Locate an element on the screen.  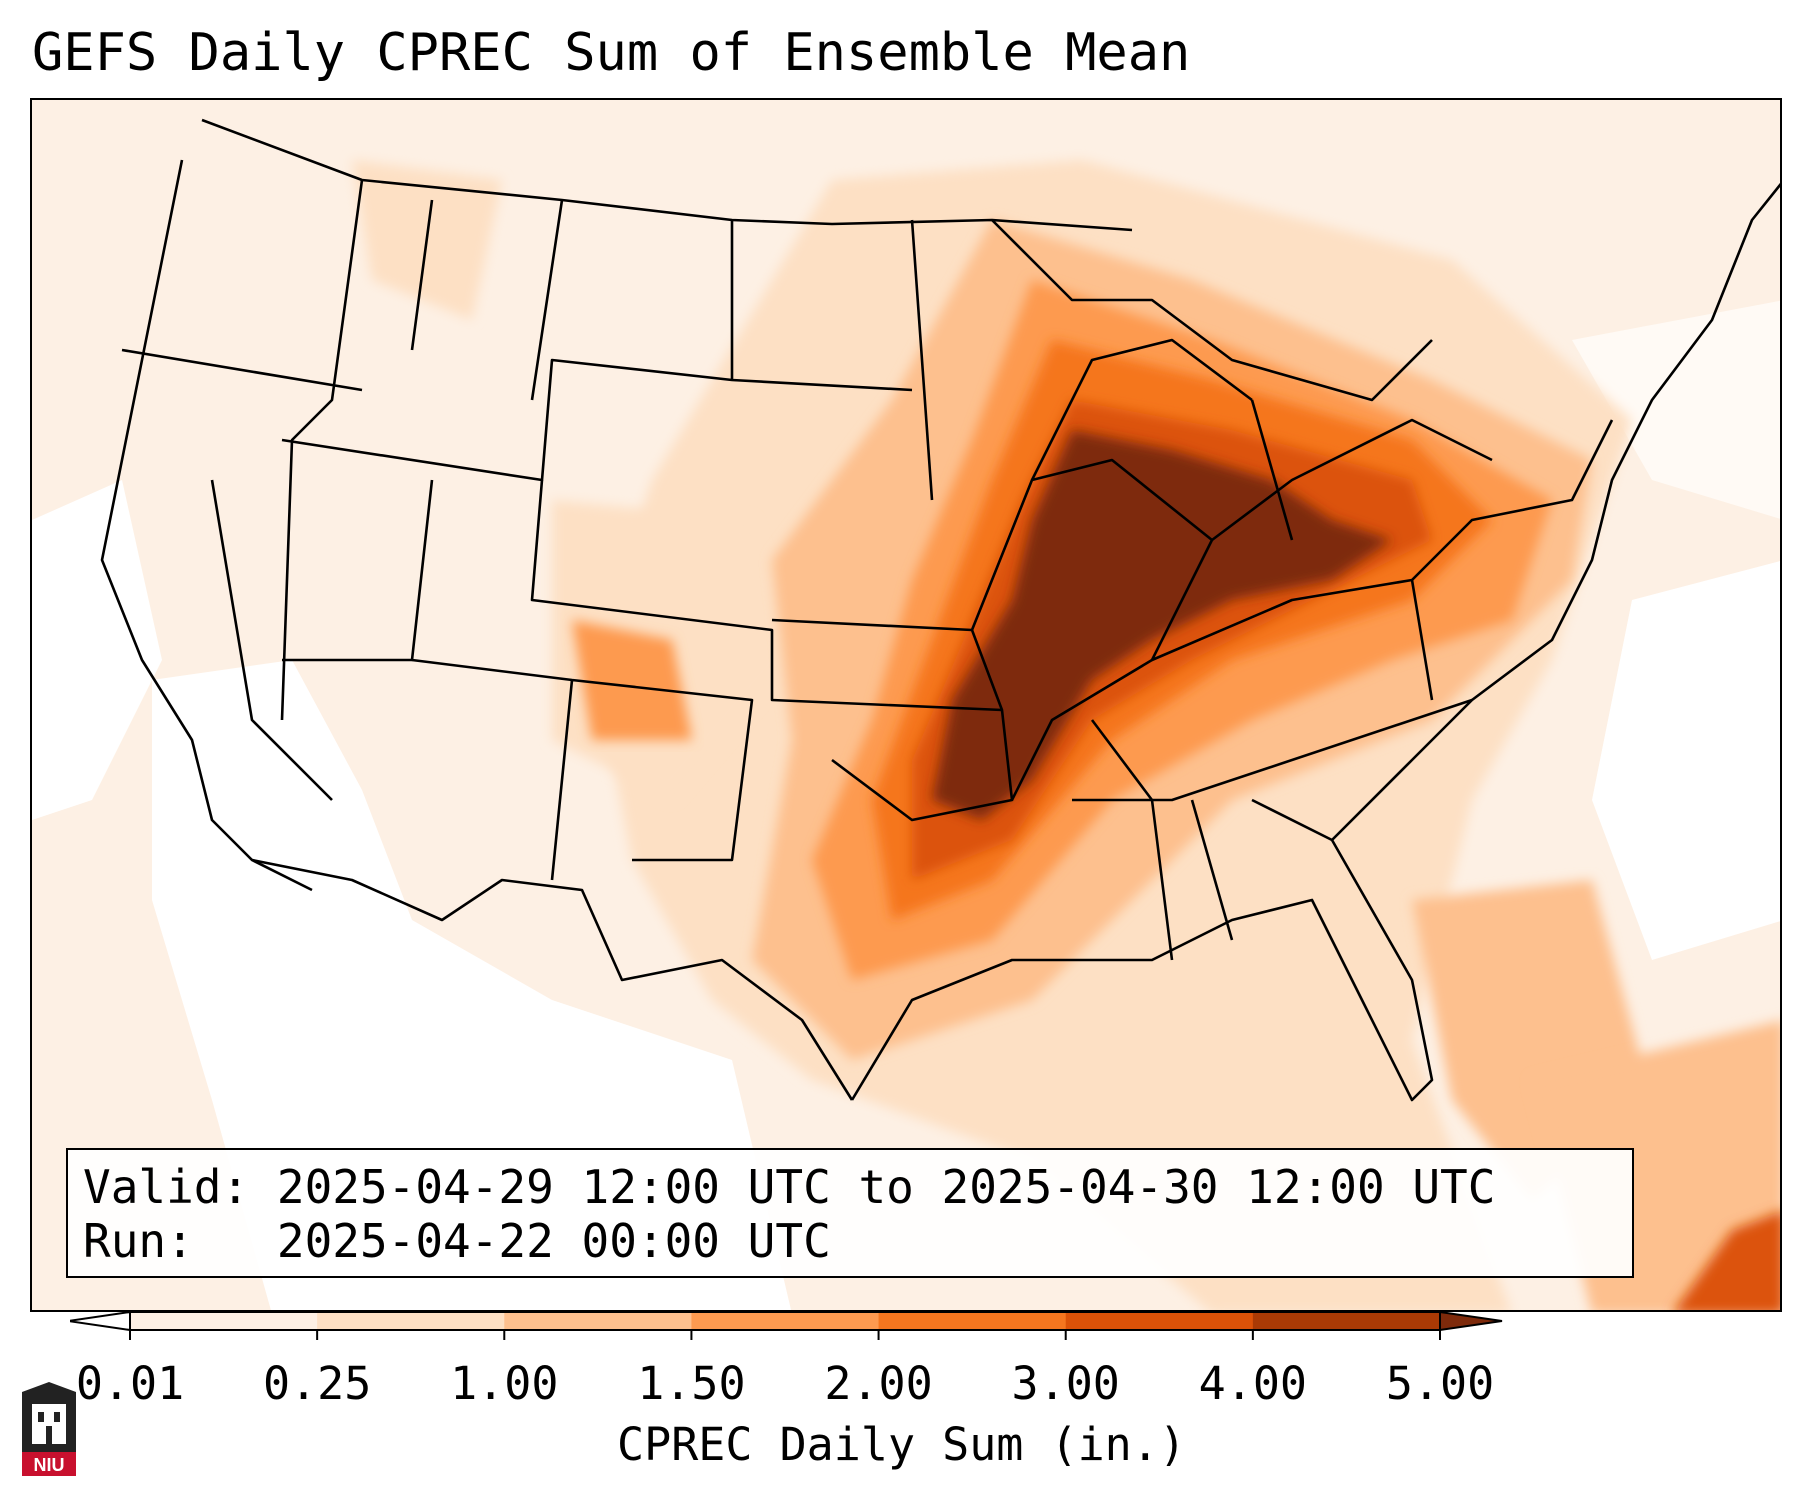
colorbar-tick-label: 3.00 is located at coordinates (1065, 1383).